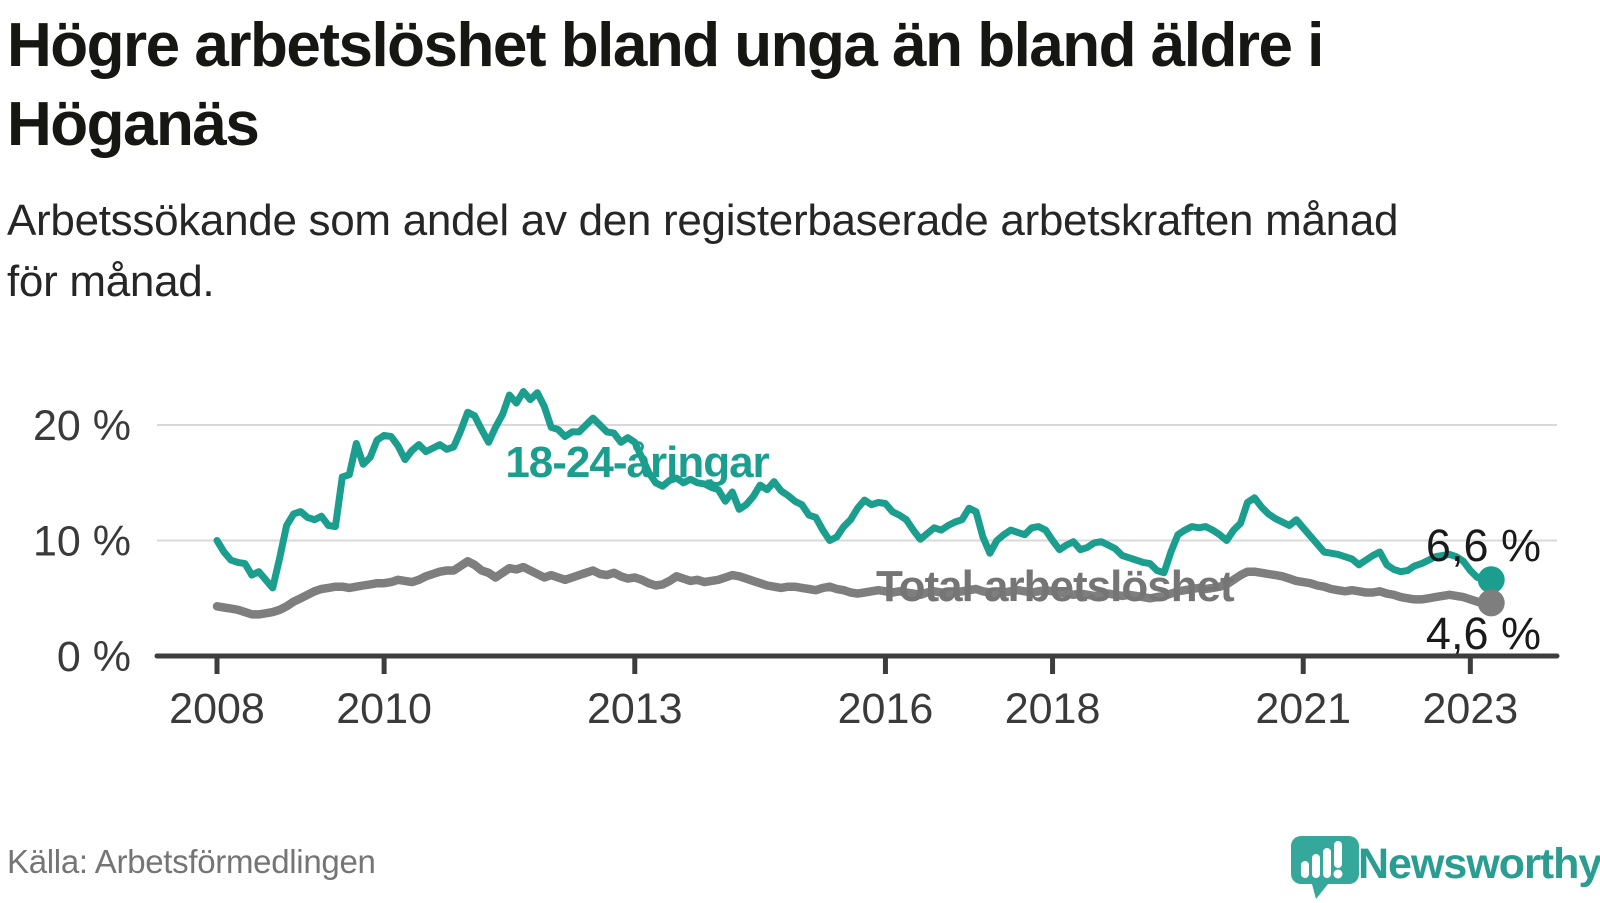  Describe the element at coordinates (217, 709) in the screenshot. I see `x-tick-label-2008: 2008` at that location.